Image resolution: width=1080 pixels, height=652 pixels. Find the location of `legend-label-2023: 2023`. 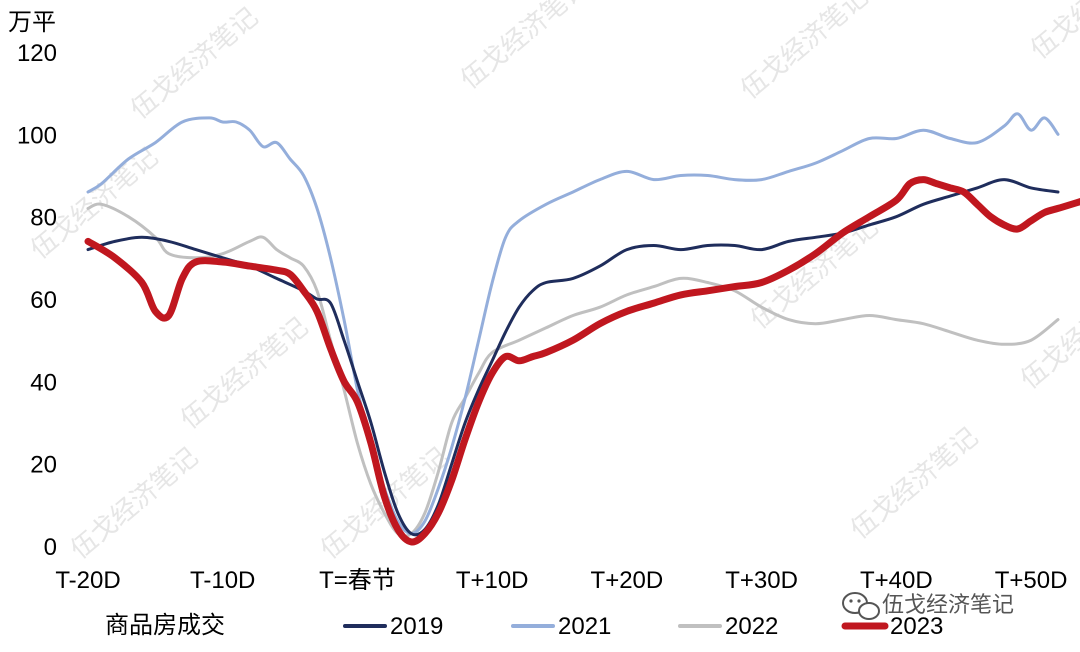

legend-label-2023: 2023 is located at coordinates (916, 626).